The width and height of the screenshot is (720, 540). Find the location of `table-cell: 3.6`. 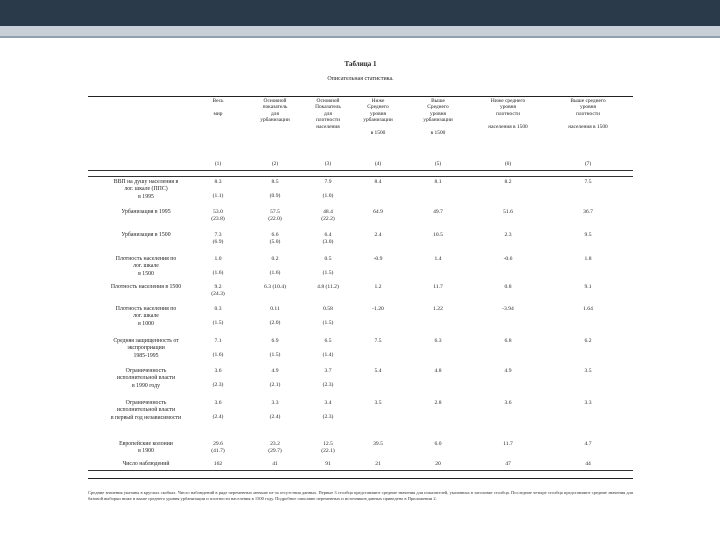

table-cell: 3.6 is located at coordinates (508, 403).